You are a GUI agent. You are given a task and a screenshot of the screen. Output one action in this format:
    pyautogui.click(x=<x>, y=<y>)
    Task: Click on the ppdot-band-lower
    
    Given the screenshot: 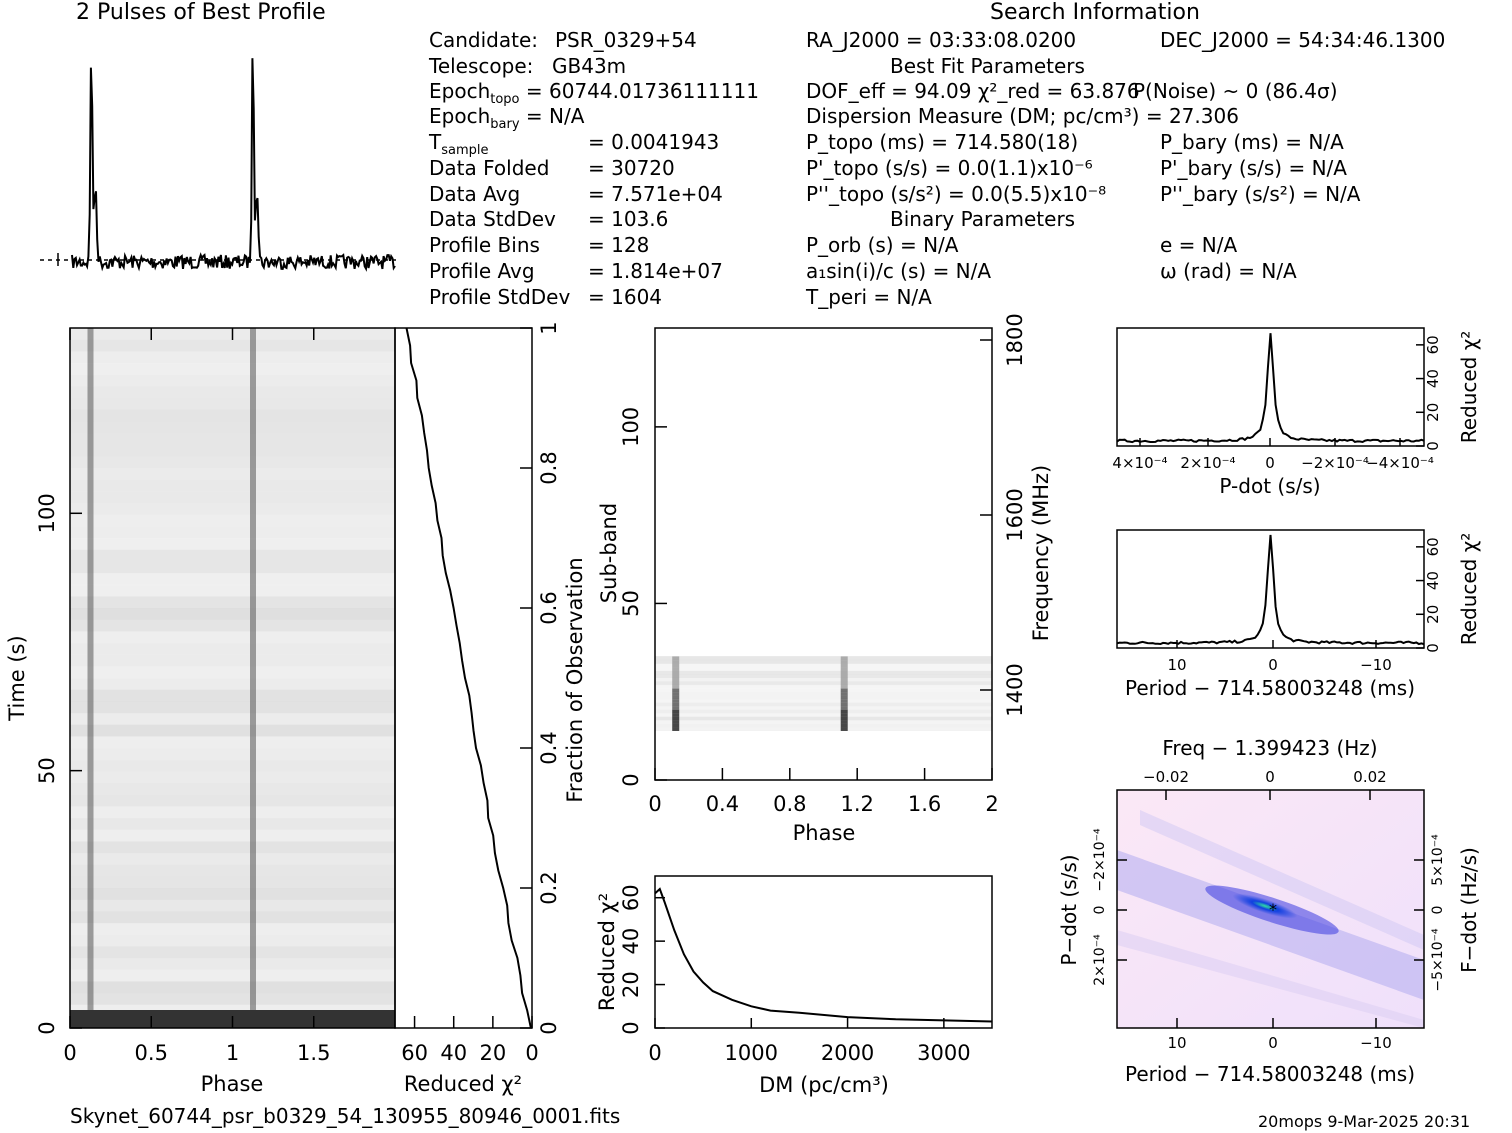 What is the action you would take?
    pyautogui.click(x=1270, y=979)
    